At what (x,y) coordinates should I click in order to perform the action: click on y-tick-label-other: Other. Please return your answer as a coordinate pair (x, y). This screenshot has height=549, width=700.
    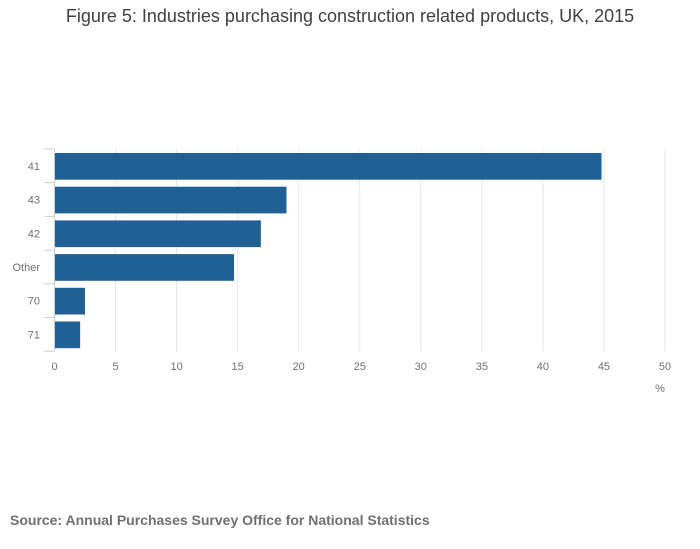
    Looking at the image, I should click on (26, 268).